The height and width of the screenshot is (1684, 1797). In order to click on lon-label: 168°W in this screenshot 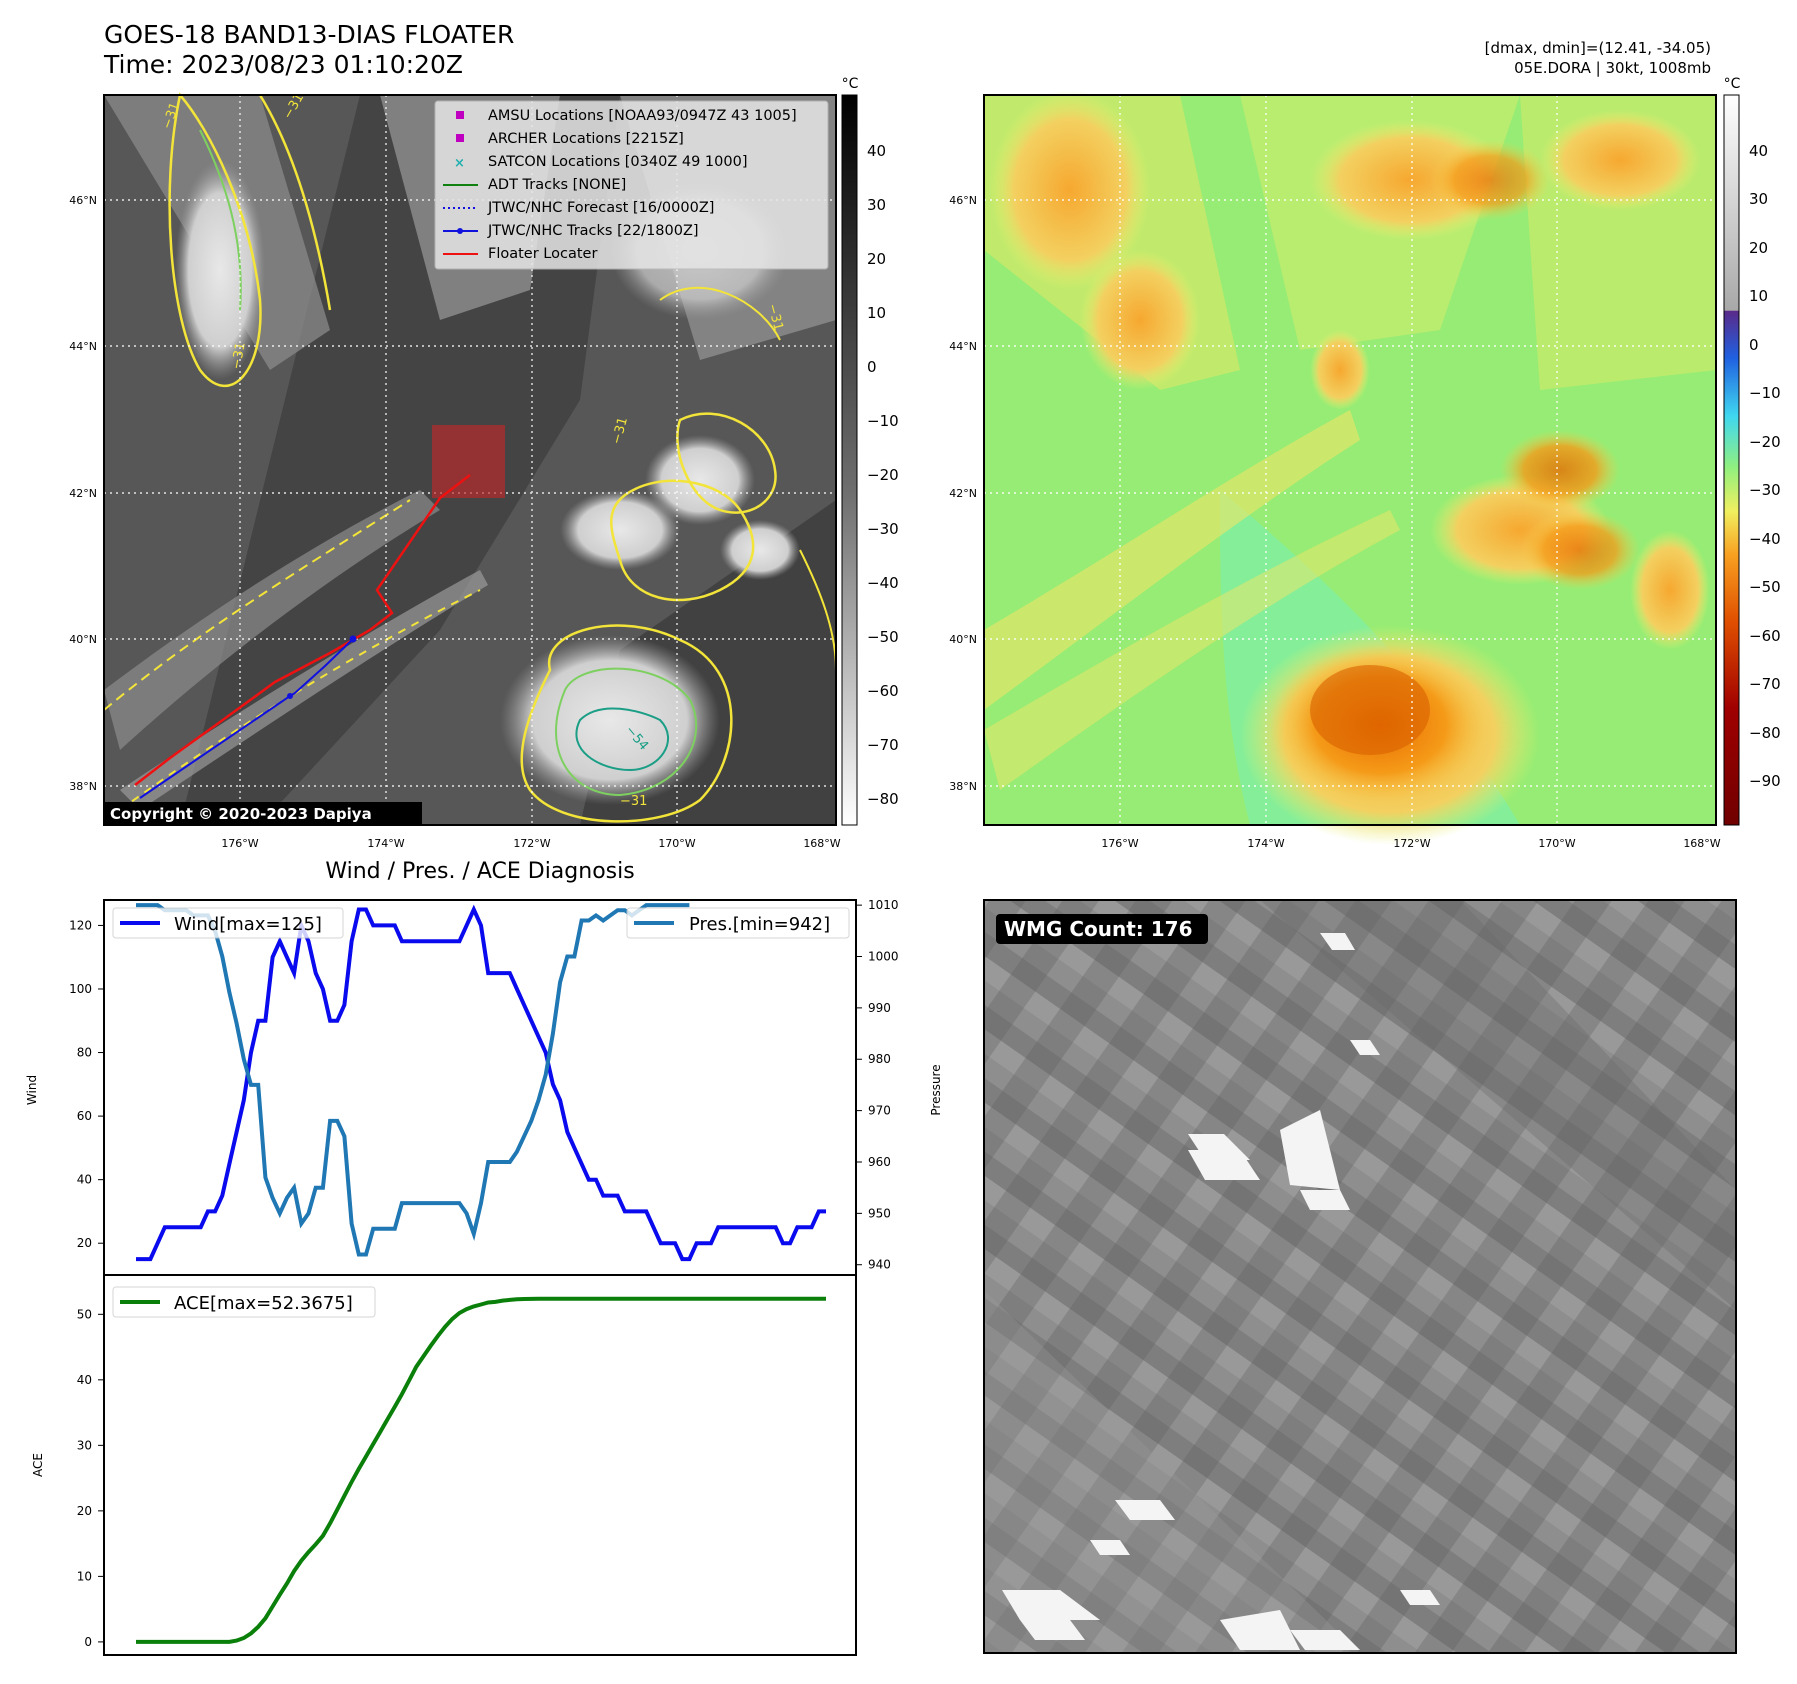, I will do `click(1701, 843)`.